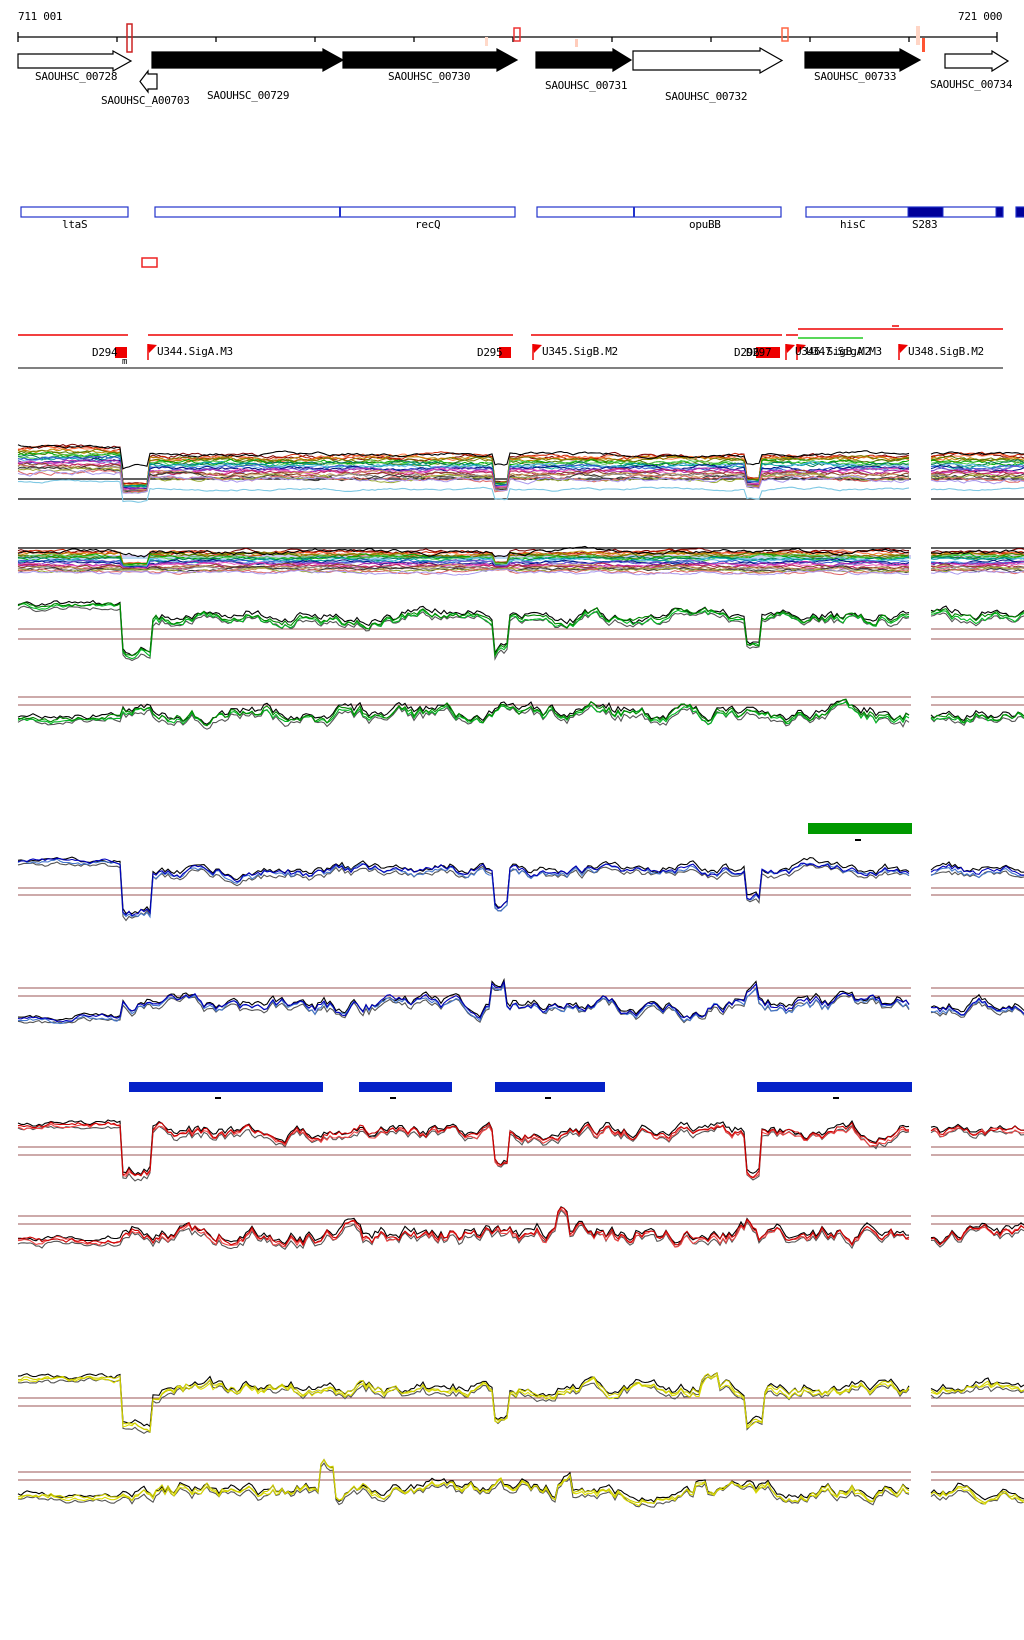 This screenshot has width=1024, height=1640. Describe the element at coordinates (428, 224) in the screenshot. I see `operon-label: recQ` at that location.